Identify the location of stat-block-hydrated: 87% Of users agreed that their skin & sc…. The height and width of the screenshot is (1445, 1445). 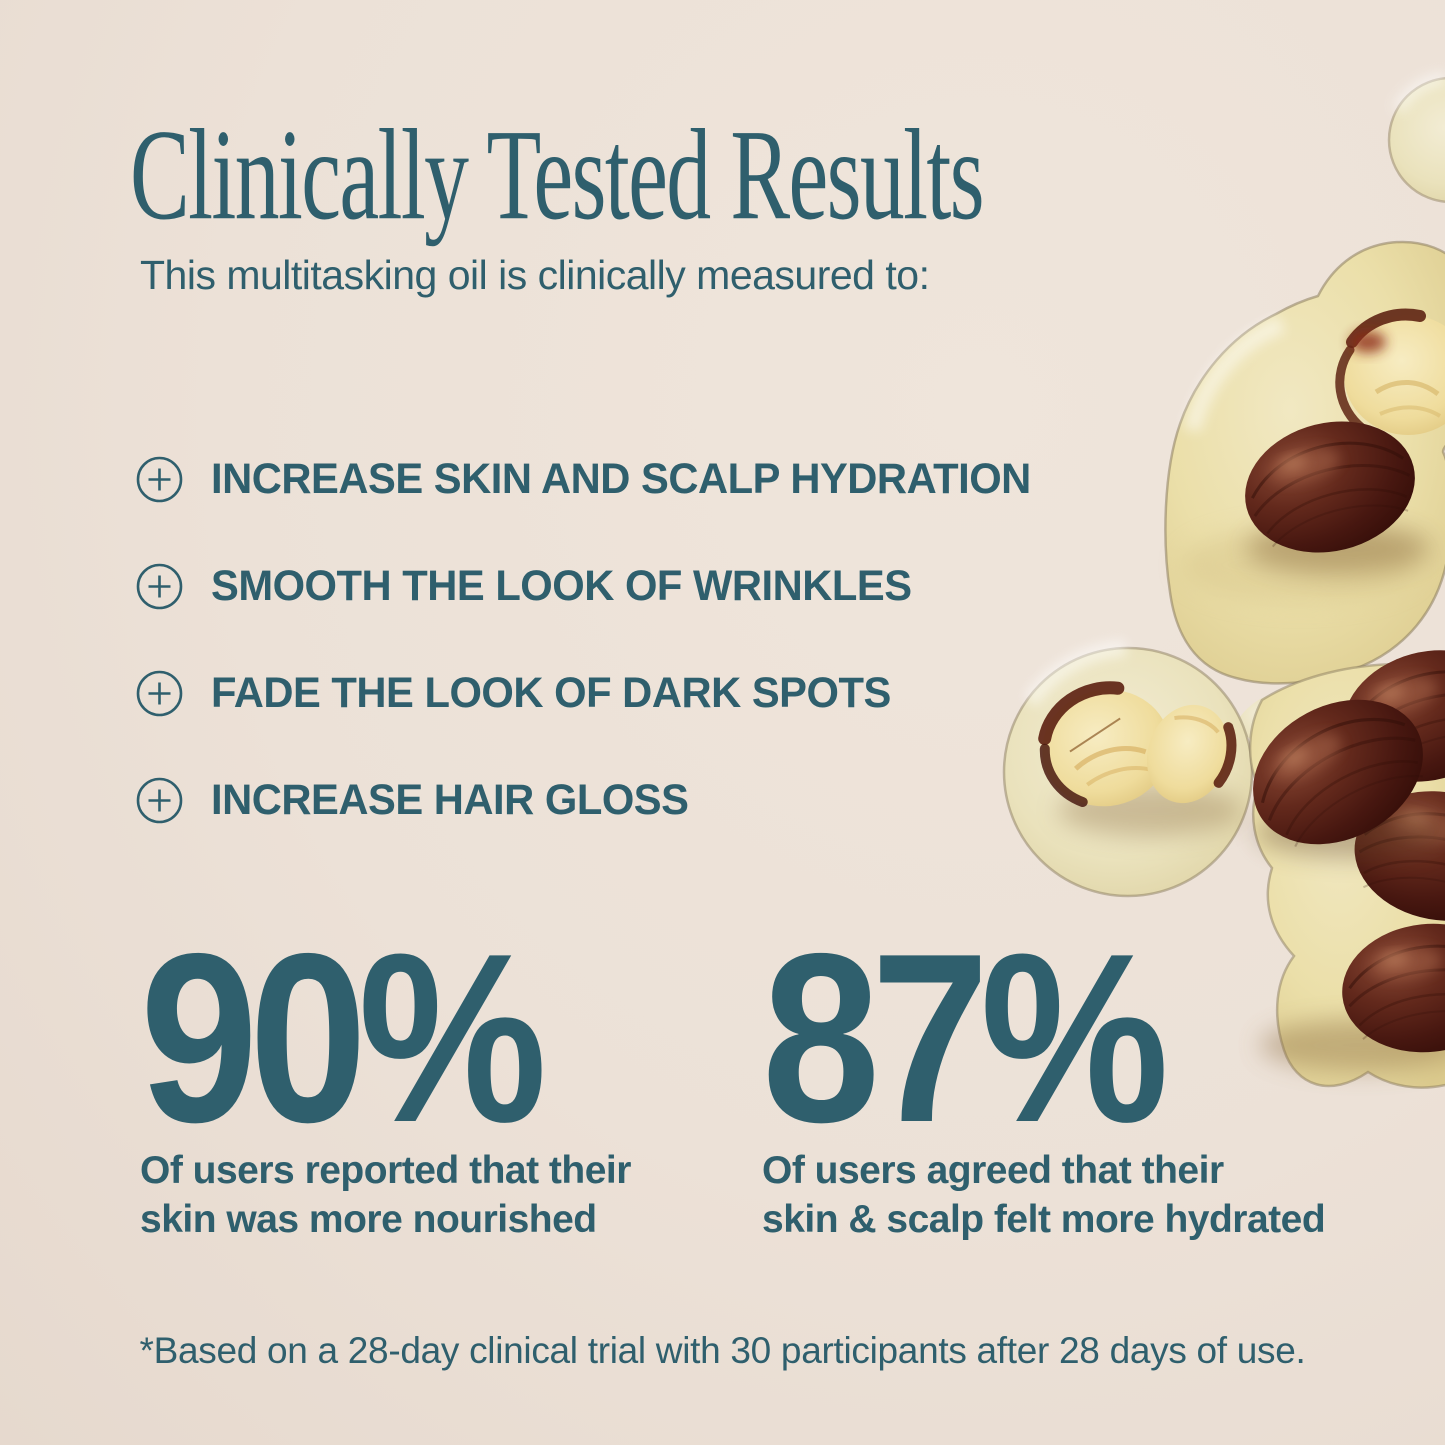
(1072, 1081).